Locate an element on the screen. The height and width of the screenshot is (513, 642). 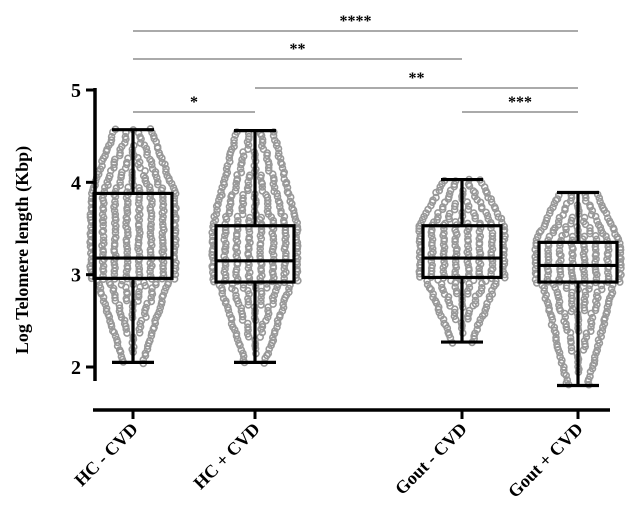
y-axis-label: Log Telomere length (Kbp) is located at coordinates (22, 250).